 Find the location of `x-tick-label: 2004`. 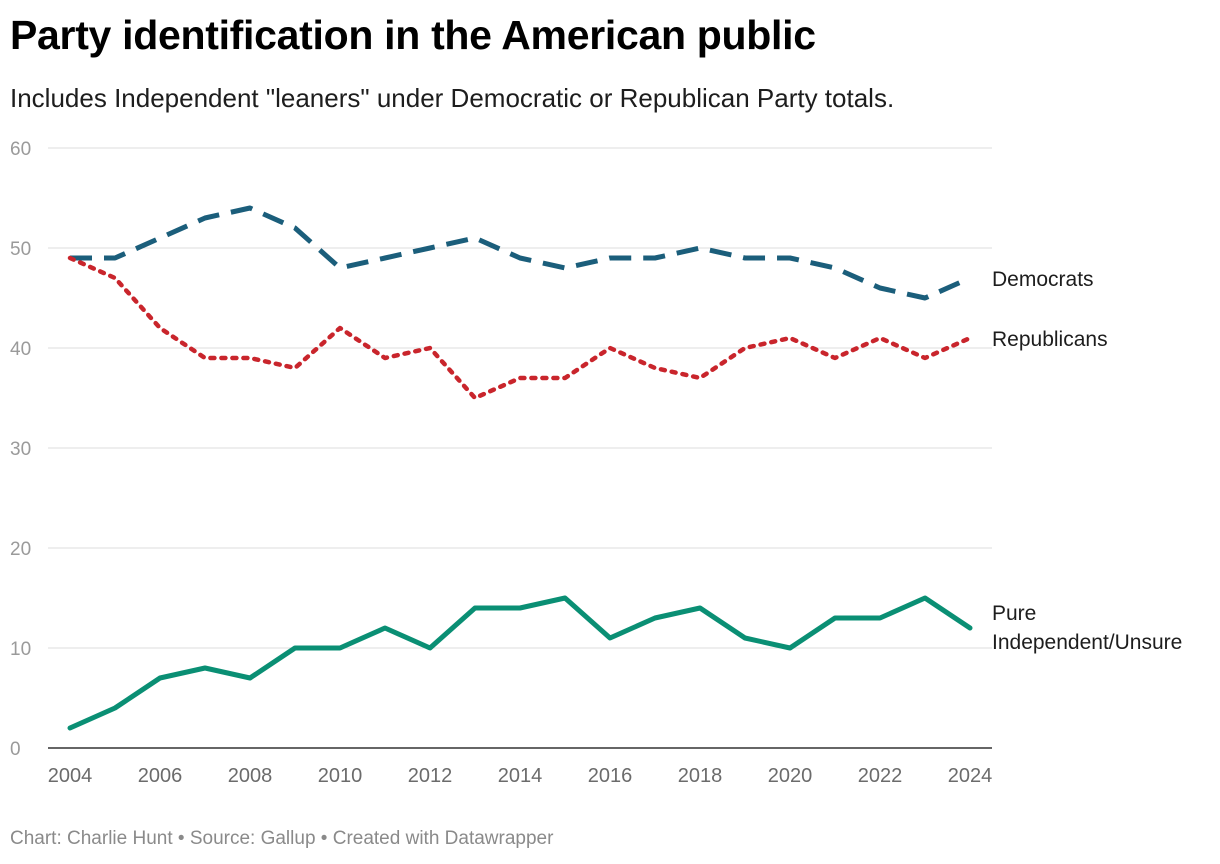

x-tick-label: 2004 is located at coordinates (70, 776).